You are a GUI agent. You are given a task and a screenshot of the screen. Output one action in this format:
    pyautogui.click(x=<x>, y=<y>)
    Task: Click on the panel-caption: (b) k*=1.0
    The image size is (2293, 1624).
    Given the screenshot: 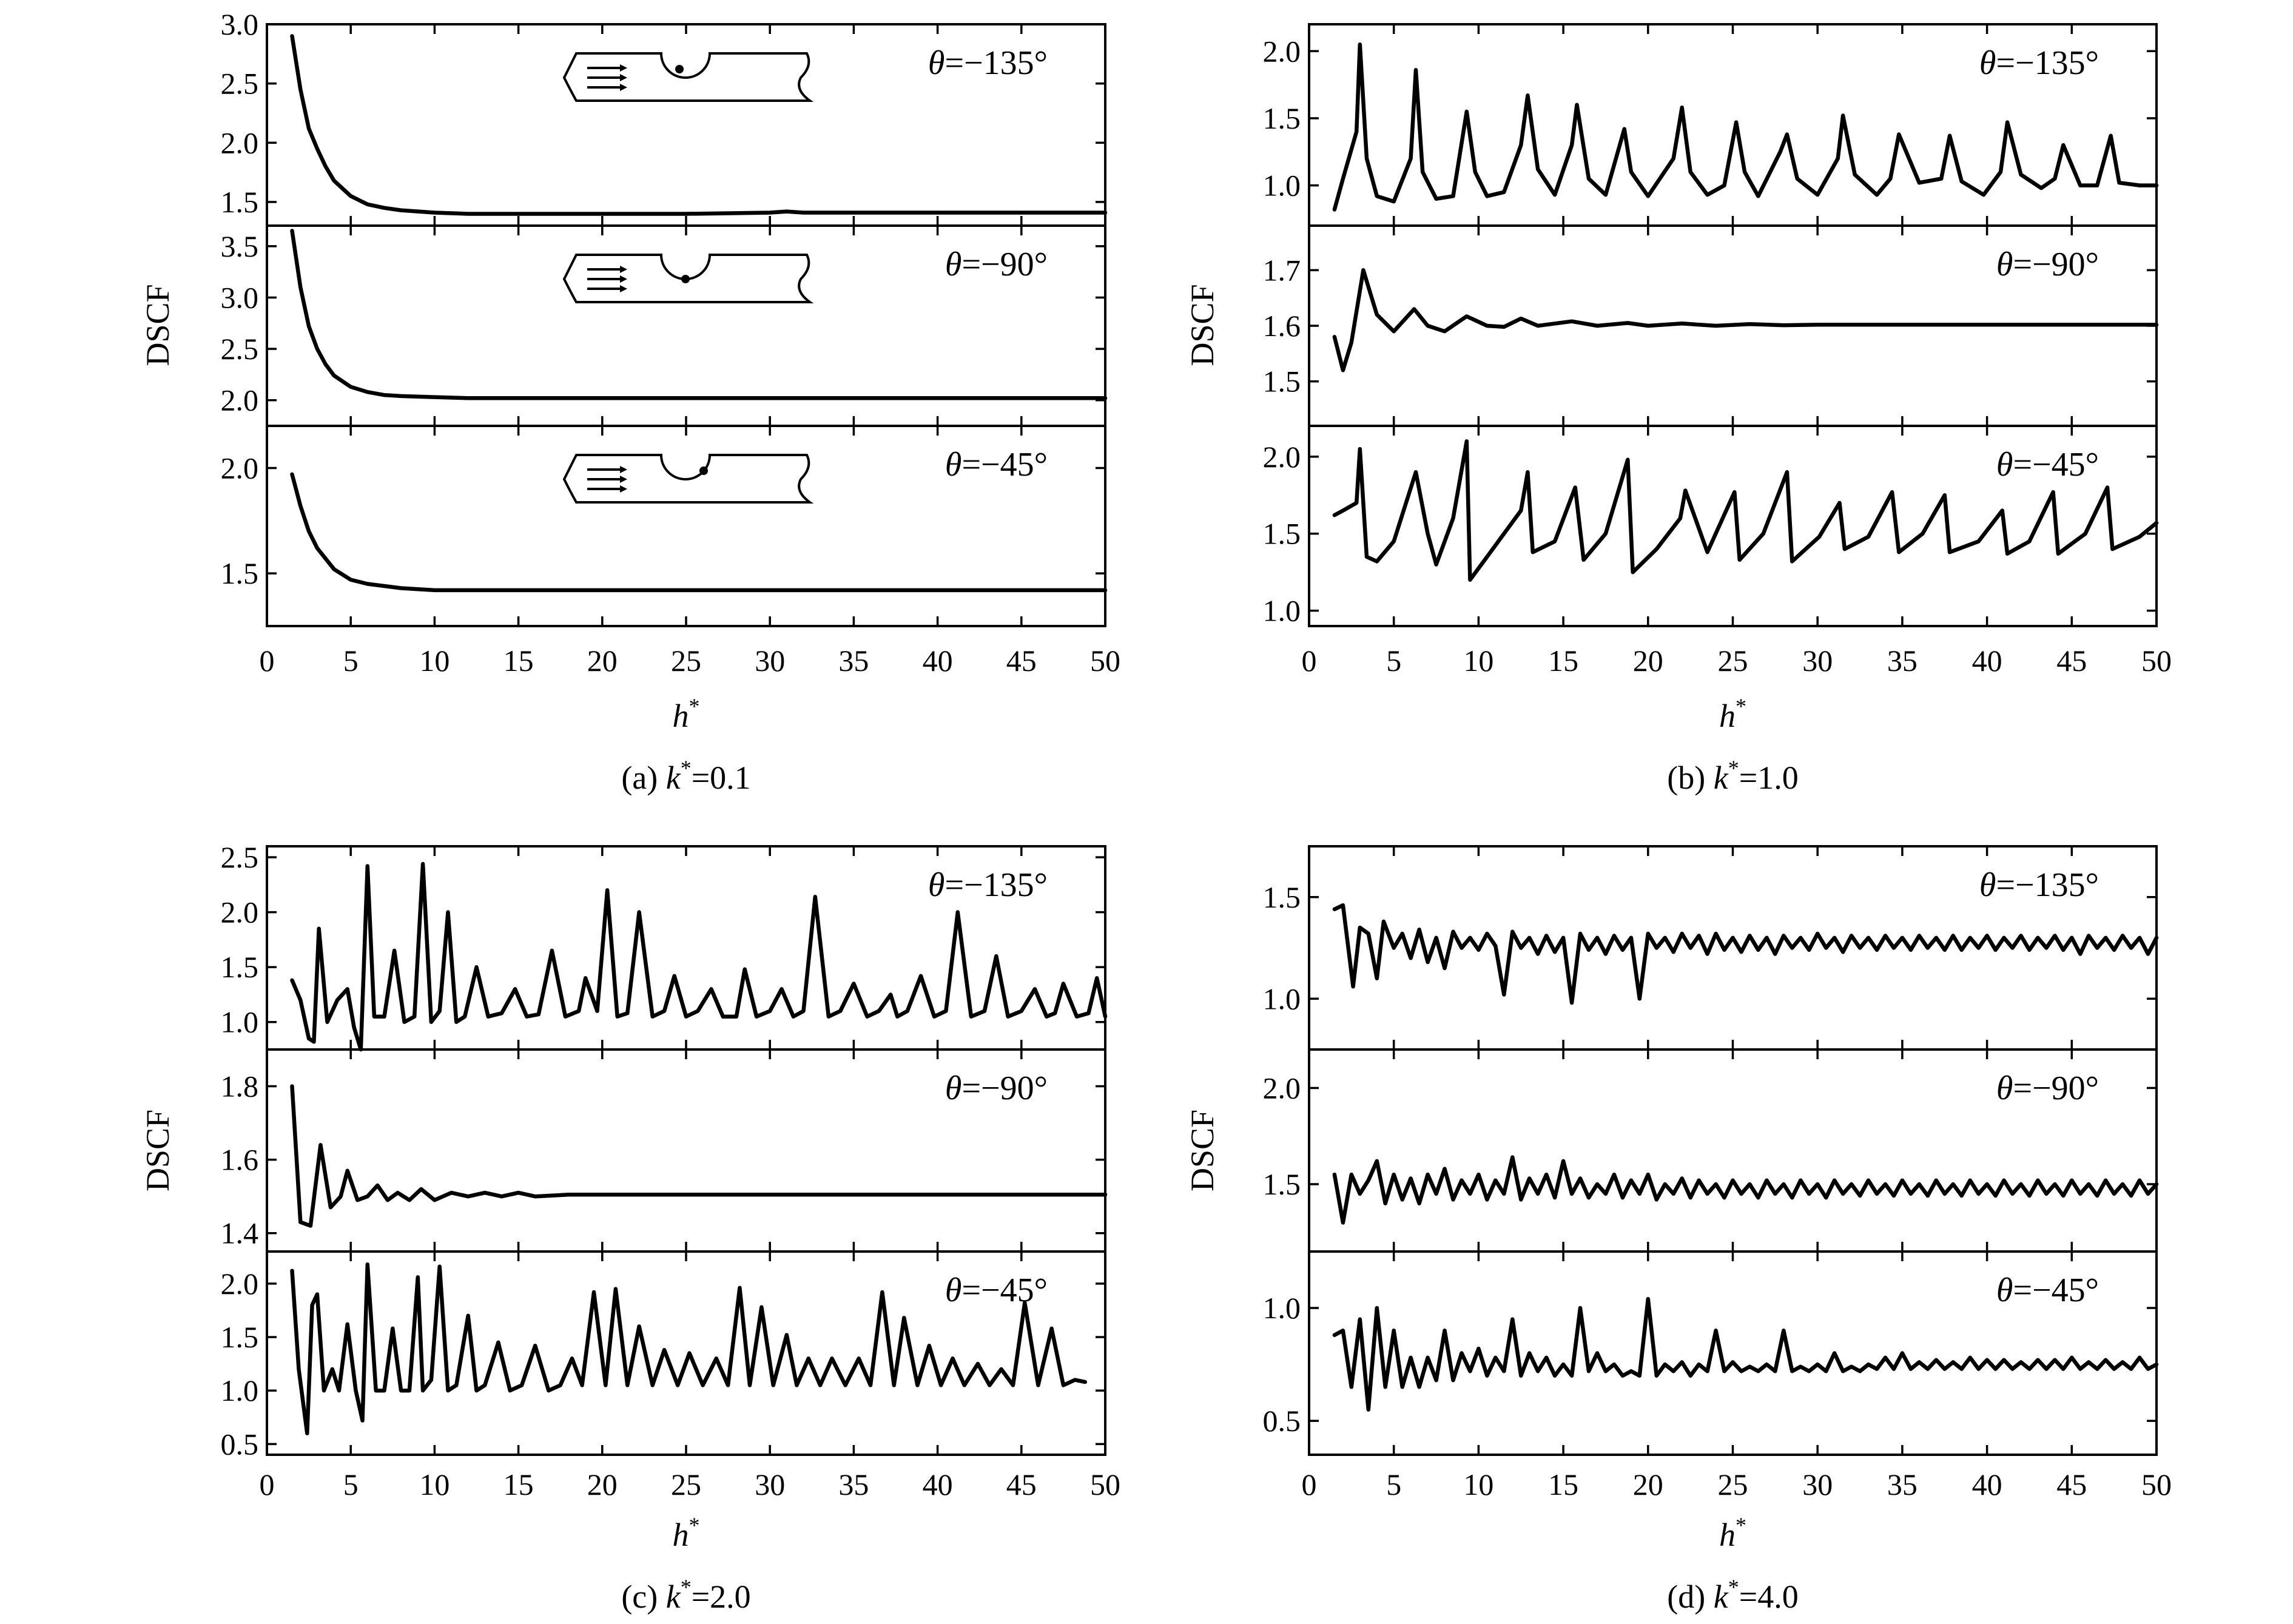 What is the action you would take?
    pyautogui.click(x=1732, y=776)
    